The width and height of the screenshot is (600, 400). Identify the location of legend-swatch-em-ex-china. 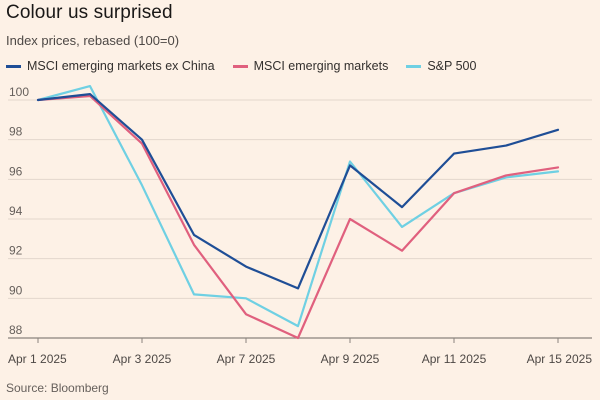
(13, 66).